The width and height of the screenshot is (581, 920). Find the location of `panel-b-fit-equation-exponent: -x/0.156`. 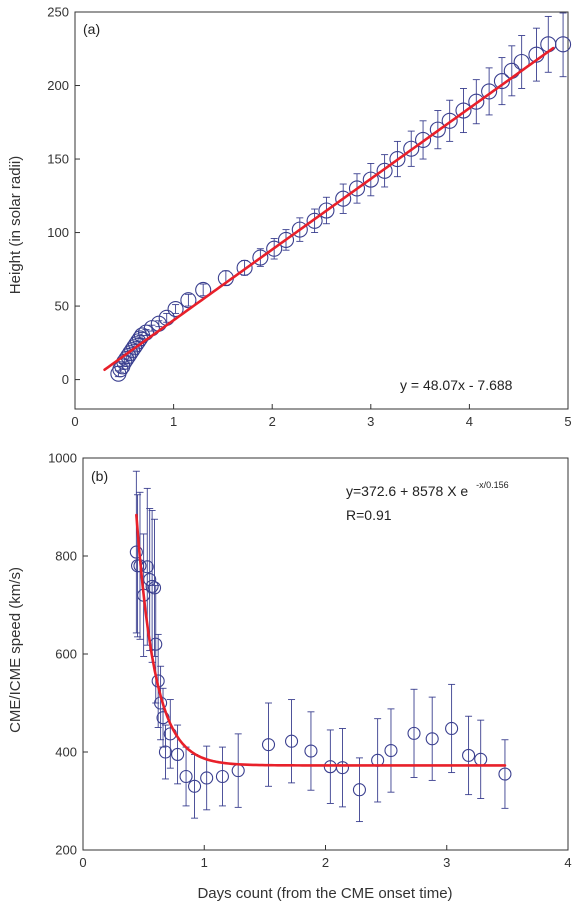

panel-b-fit-equation-exponent: -x/0.156 is located at coordinates (492, 485).